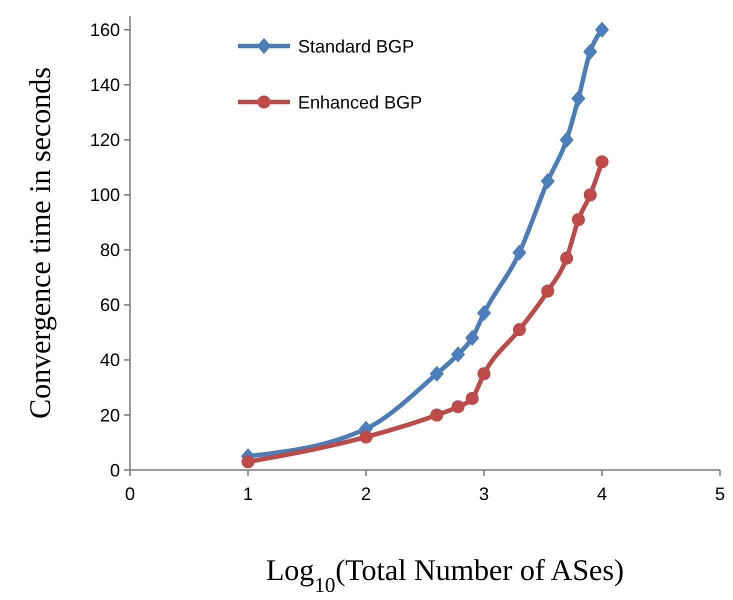 The image size is (733, 600). I want to click on x-tick-label: 0, so click(130, 494).